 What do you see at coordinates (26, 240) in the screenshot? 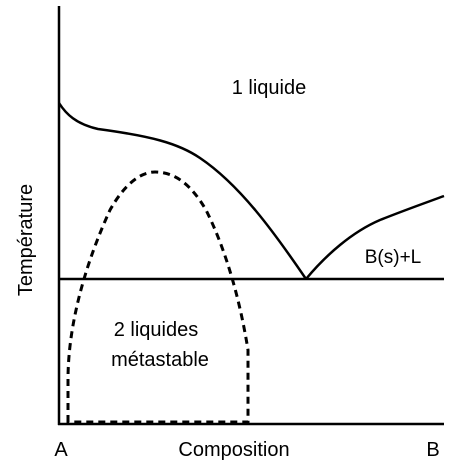
I see `y-axis-label: Température` at bounding box center [26, 240].